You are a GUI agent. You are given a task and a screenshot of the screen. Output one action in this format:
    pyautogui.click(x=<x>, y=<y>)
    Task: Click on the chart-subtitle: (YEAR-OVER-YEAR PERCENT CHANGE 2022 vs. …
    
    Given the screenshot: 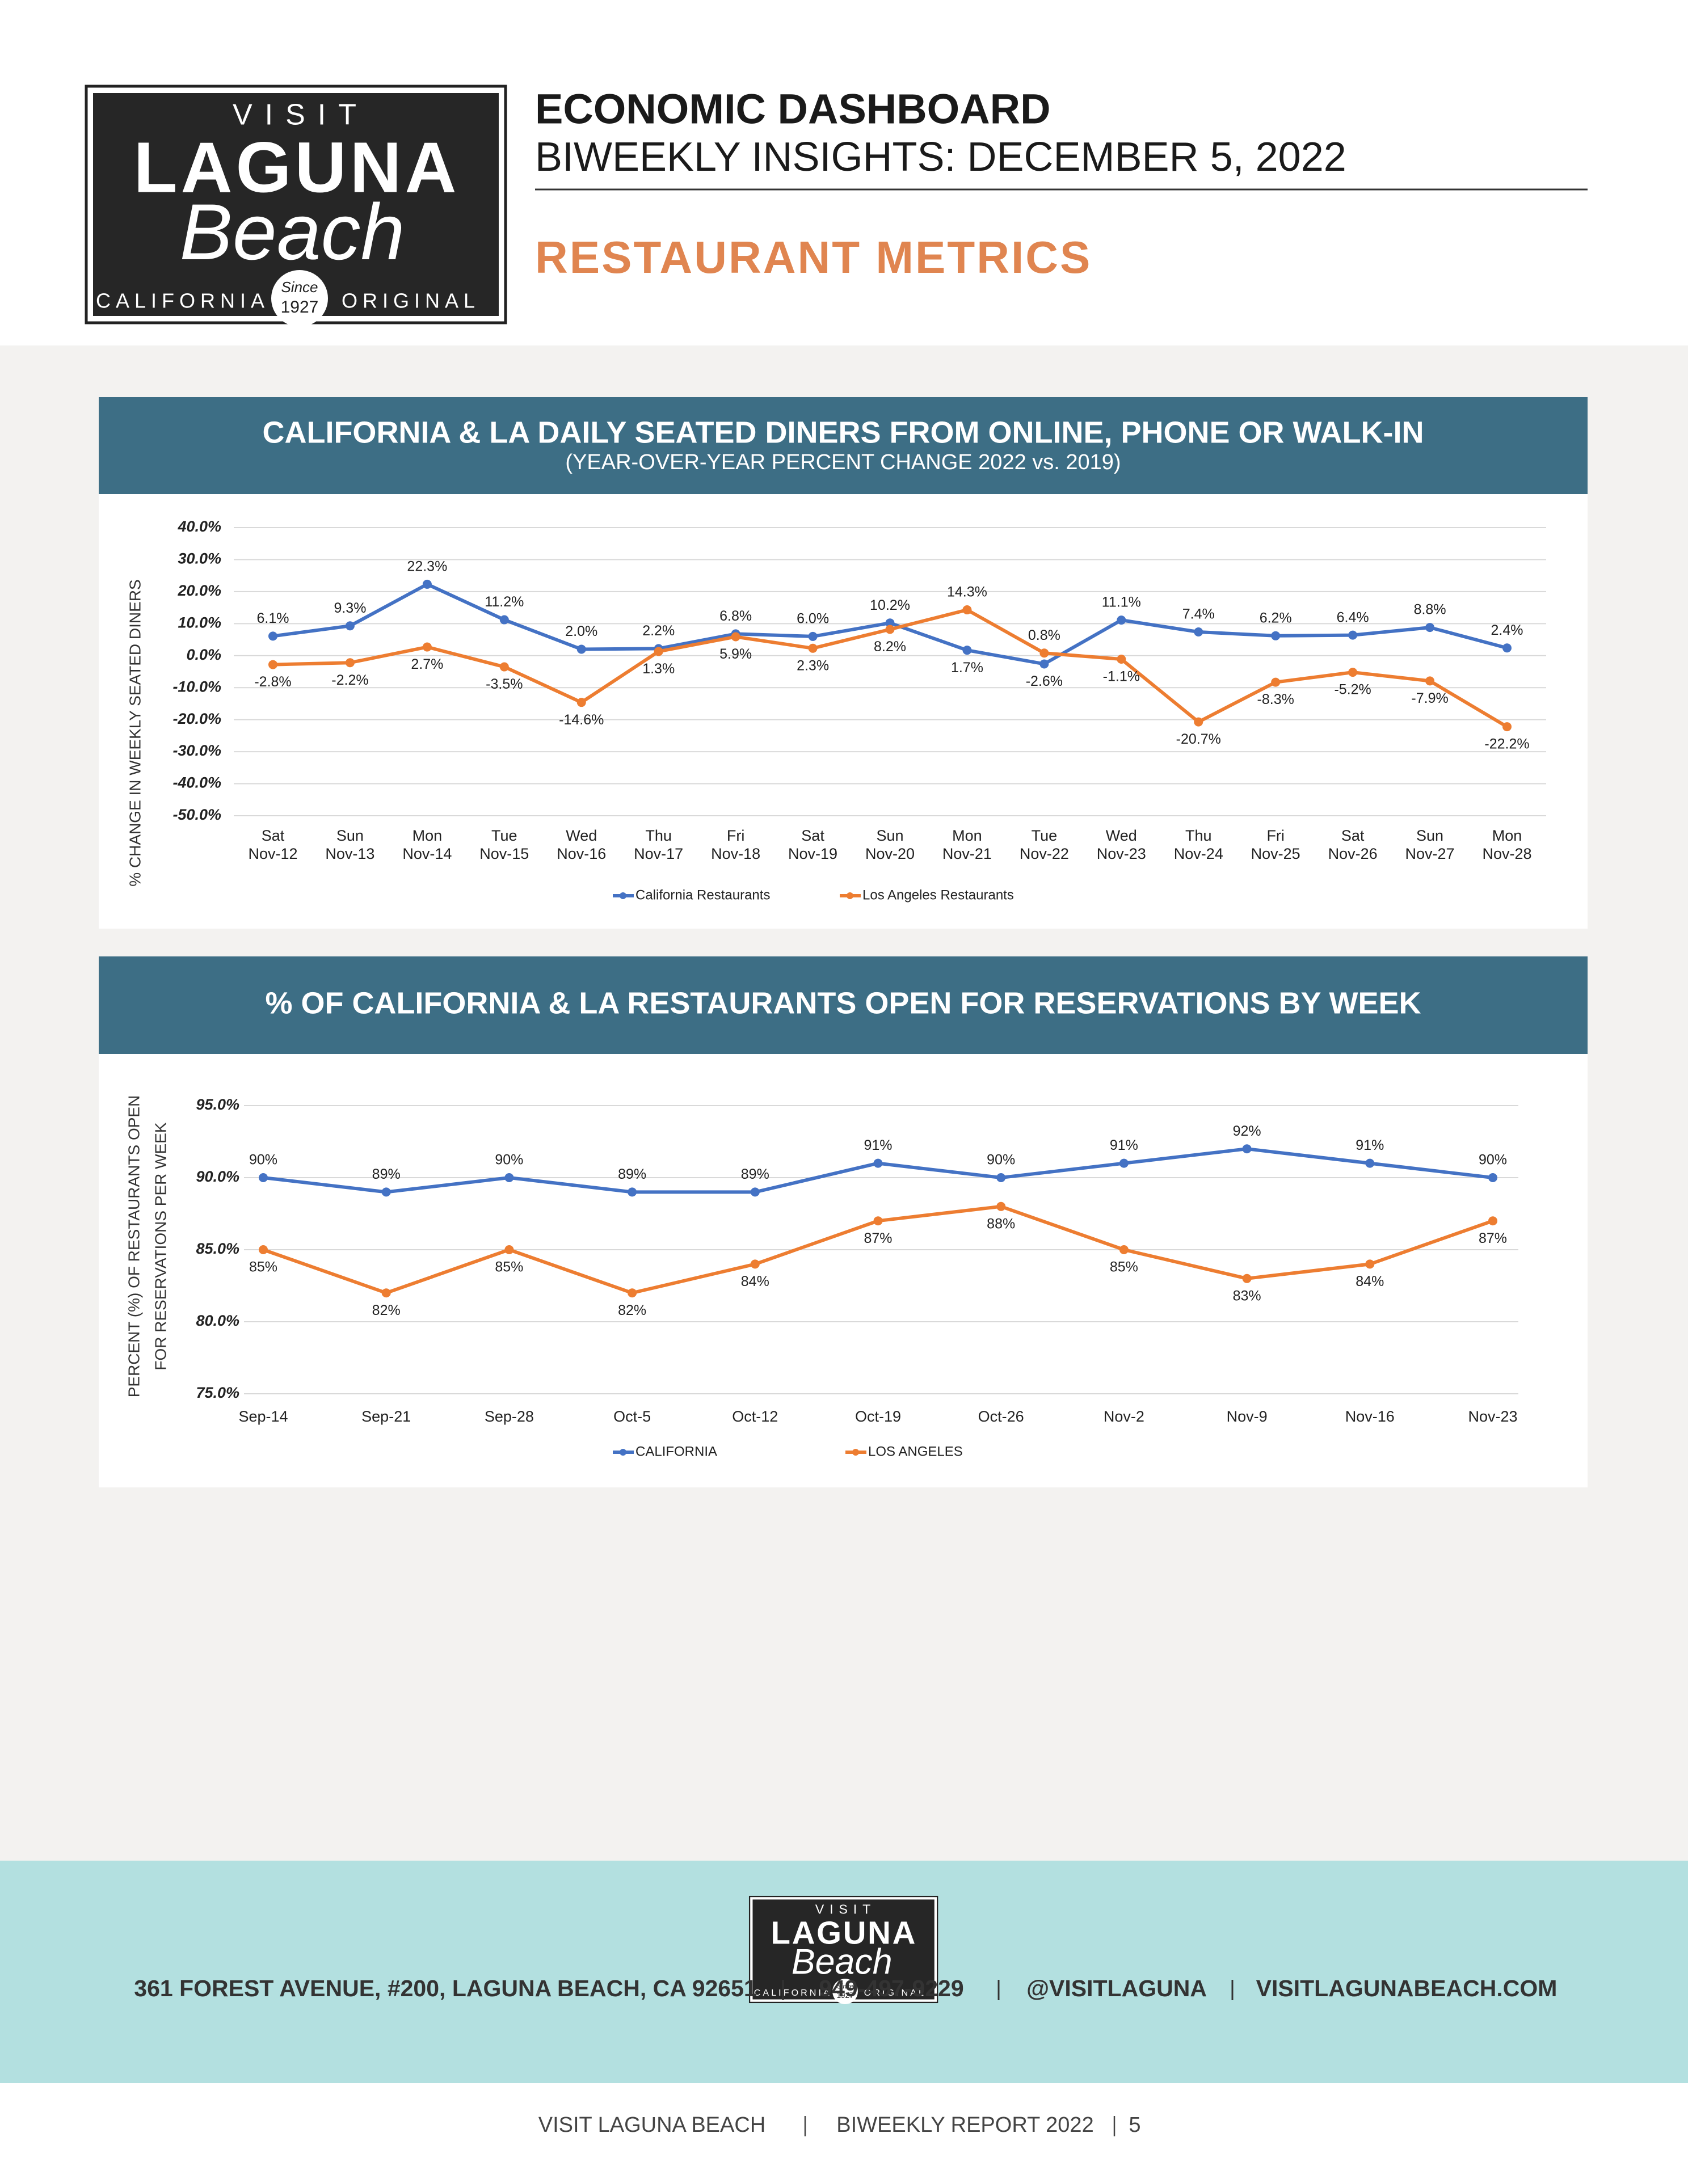 What is the action you would take?
    pyautogui.click(x=843, y=462)
    